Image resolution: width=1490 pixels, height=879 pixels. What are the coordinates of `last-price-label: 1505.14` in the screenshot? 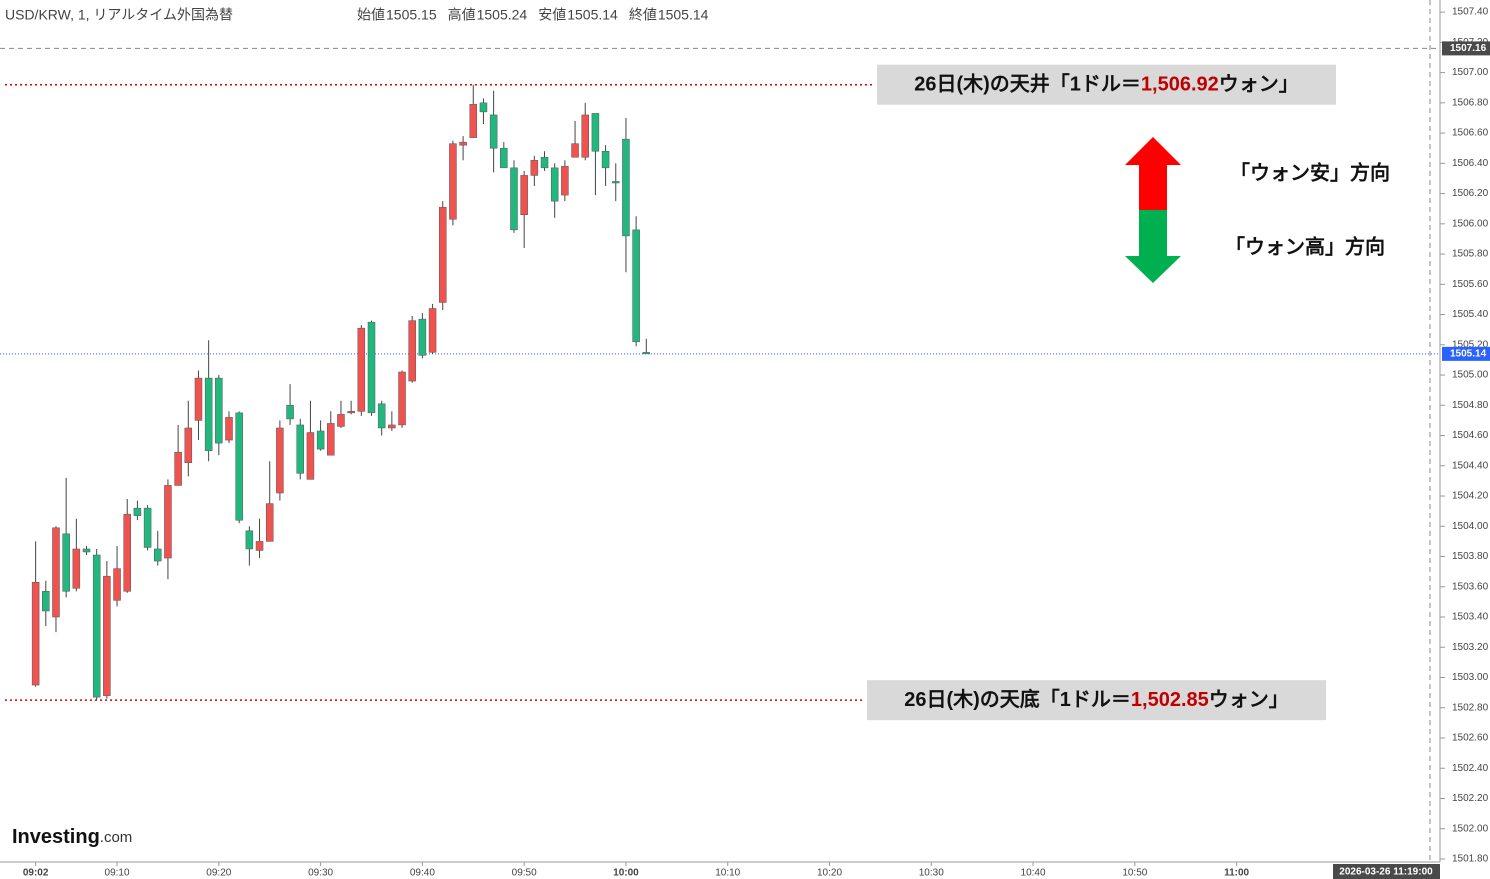 It's located at (1468, 354).